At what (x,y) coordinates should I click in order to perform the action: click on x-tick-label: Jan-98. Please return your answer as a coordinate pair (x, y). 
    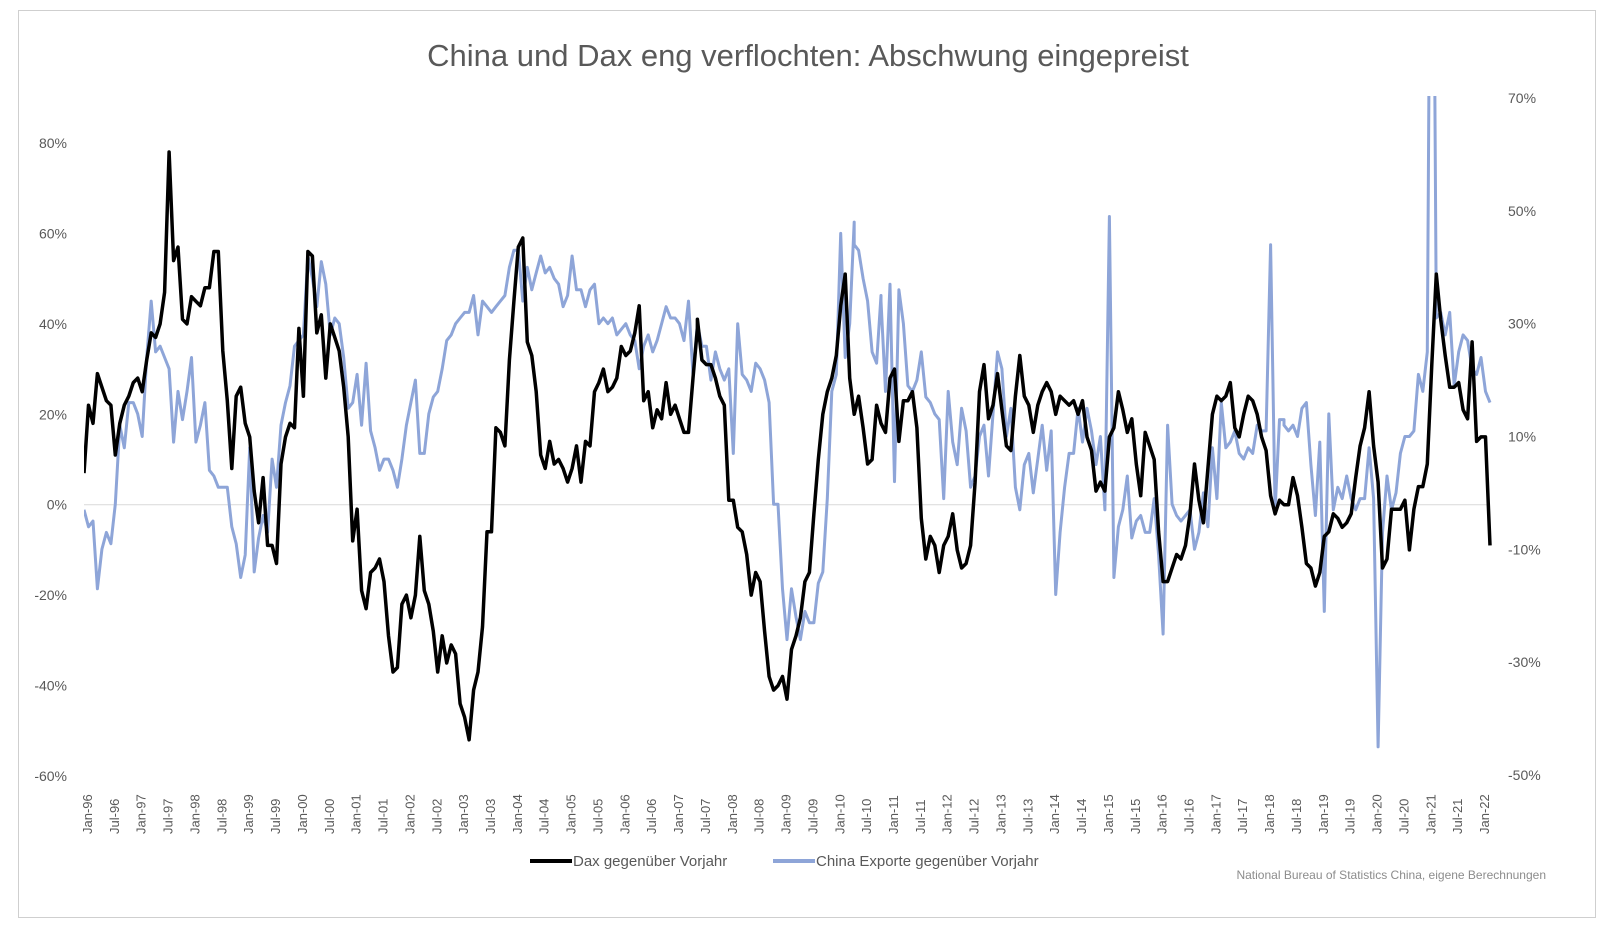
    Looking at the image, I should click on (194, 814).